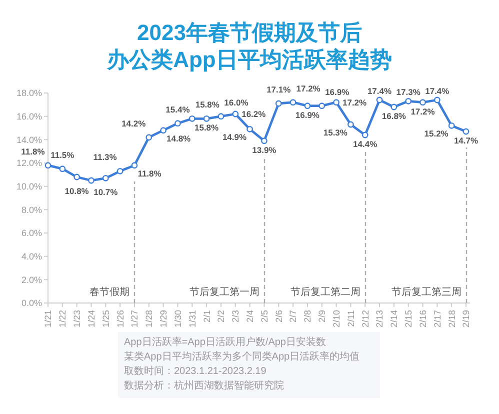  Describe the element at coordinates (29, 93) in the screenshot. I see `ytick: 18.0%` at that location.